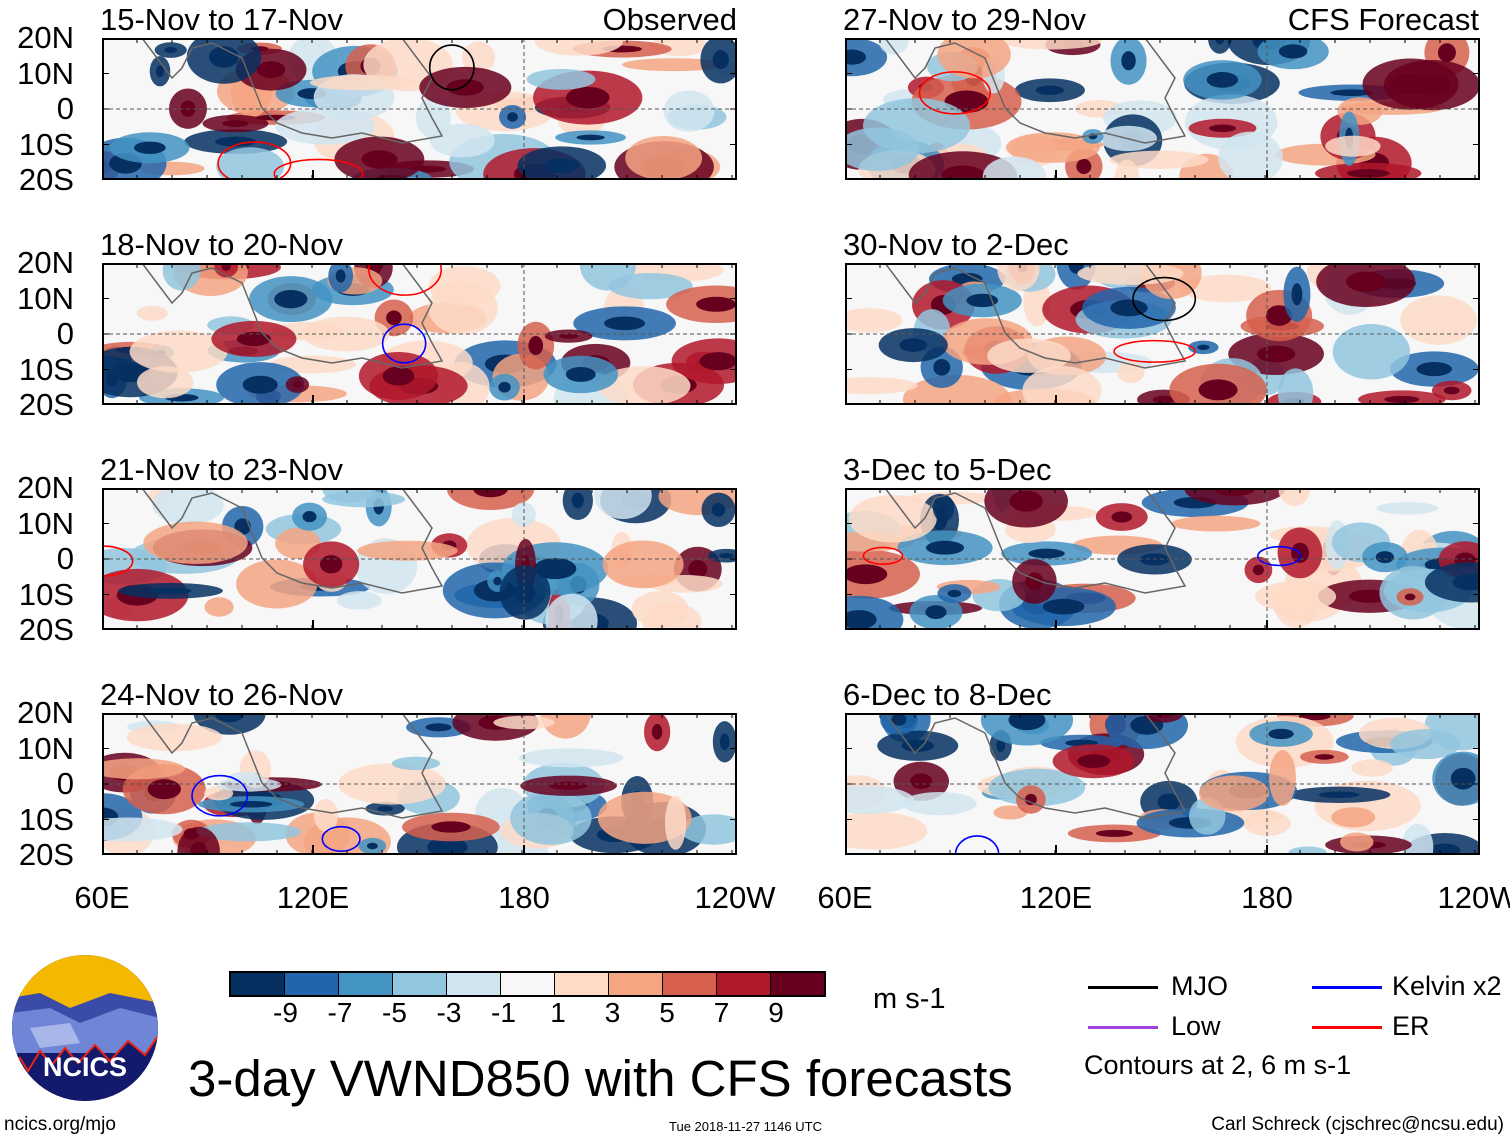  I want to click on longitude-label: 180, so click(524, 897).